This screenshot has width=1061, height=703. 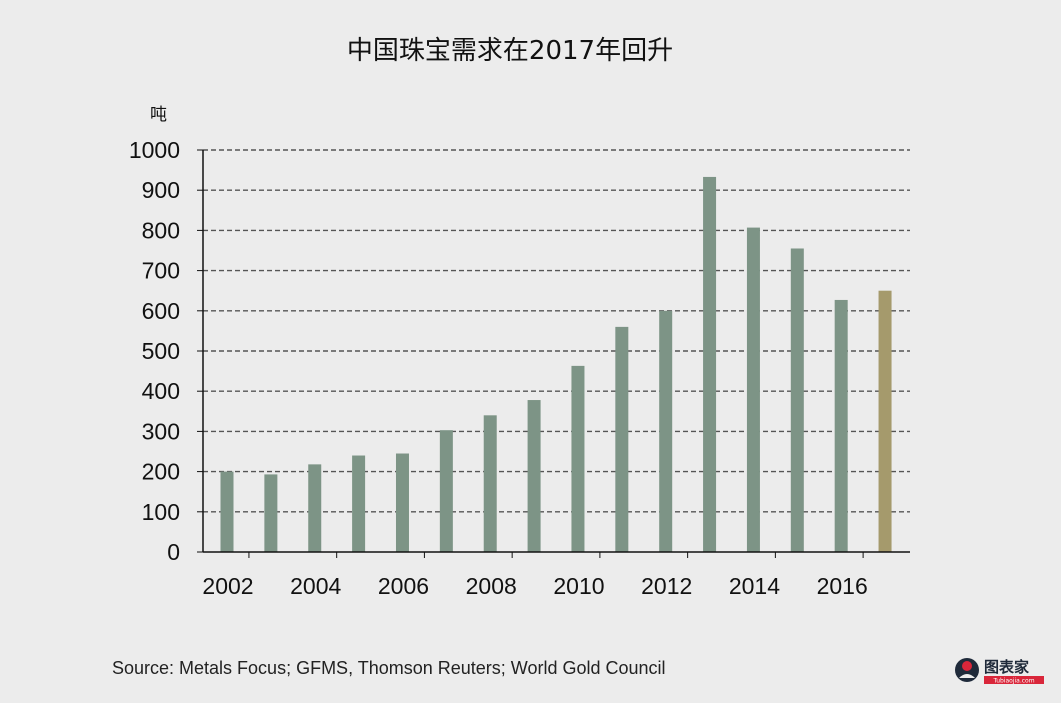 What do you see at coordinates (161, 431) in the screenshot?
I see `y-tick-label: 300` at bounding box center [161, 431].